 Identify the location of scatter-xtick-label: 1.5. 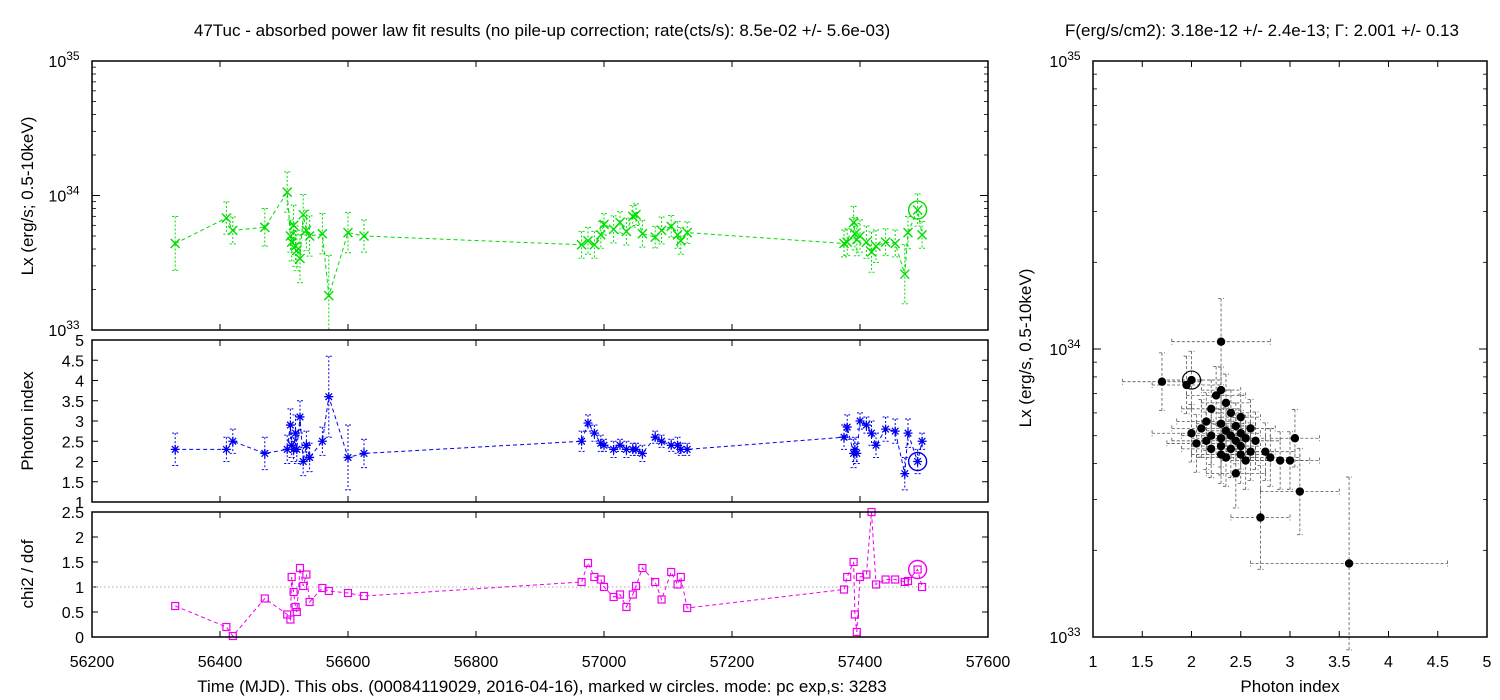
(1142, 662).